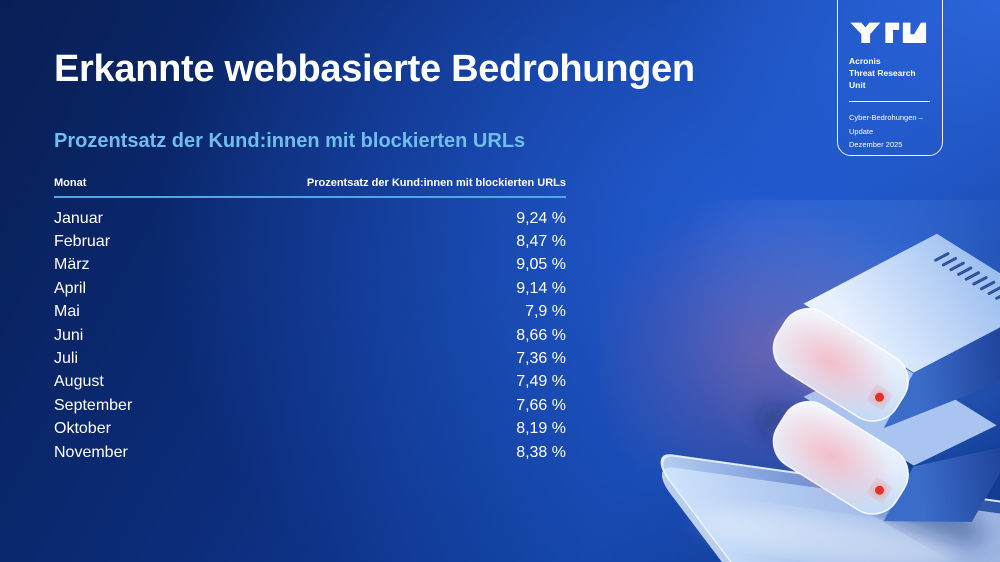 Image resolution: width=1000 pixels, height=562 pixels. Describe the element at coordinates (310, 452) in the screenshot. I see `table-row: November 8,38 %` at that location.